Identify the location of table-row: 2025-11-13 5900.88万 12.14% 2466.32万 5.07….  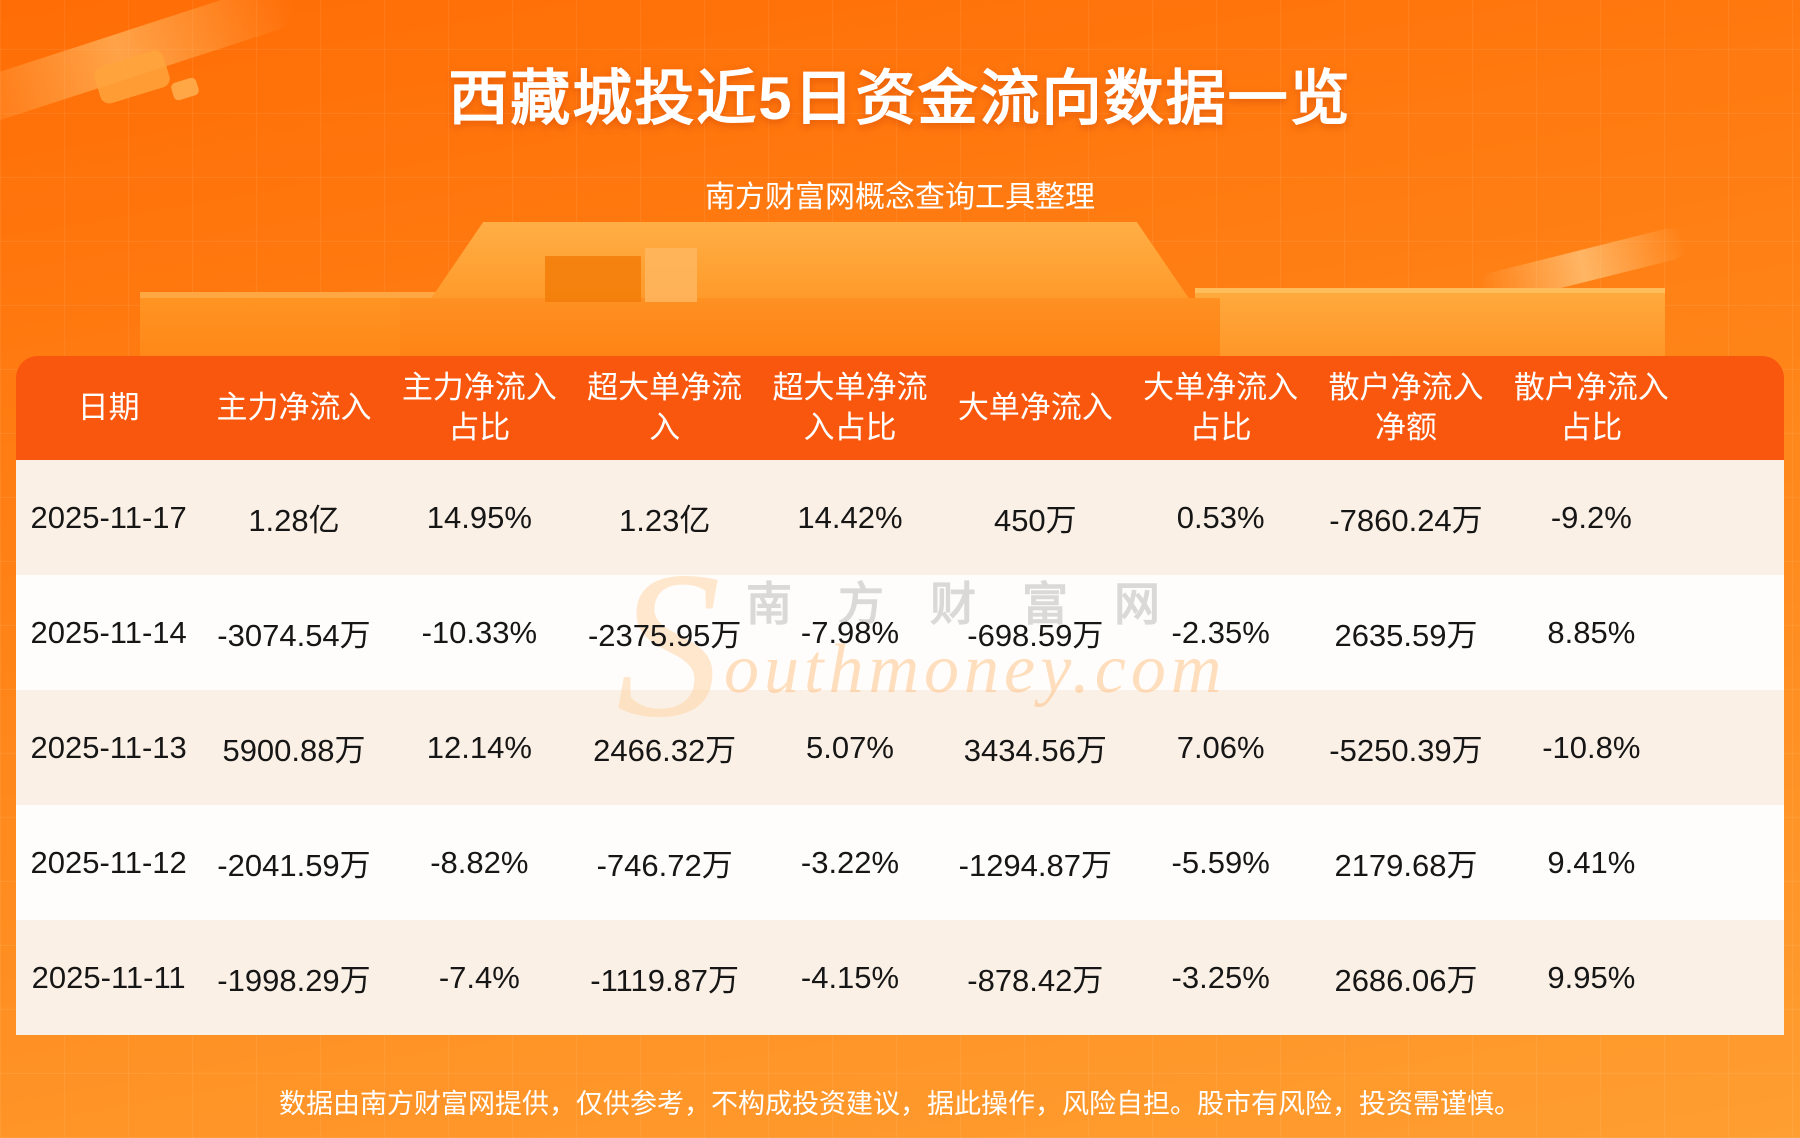
(900, 747).